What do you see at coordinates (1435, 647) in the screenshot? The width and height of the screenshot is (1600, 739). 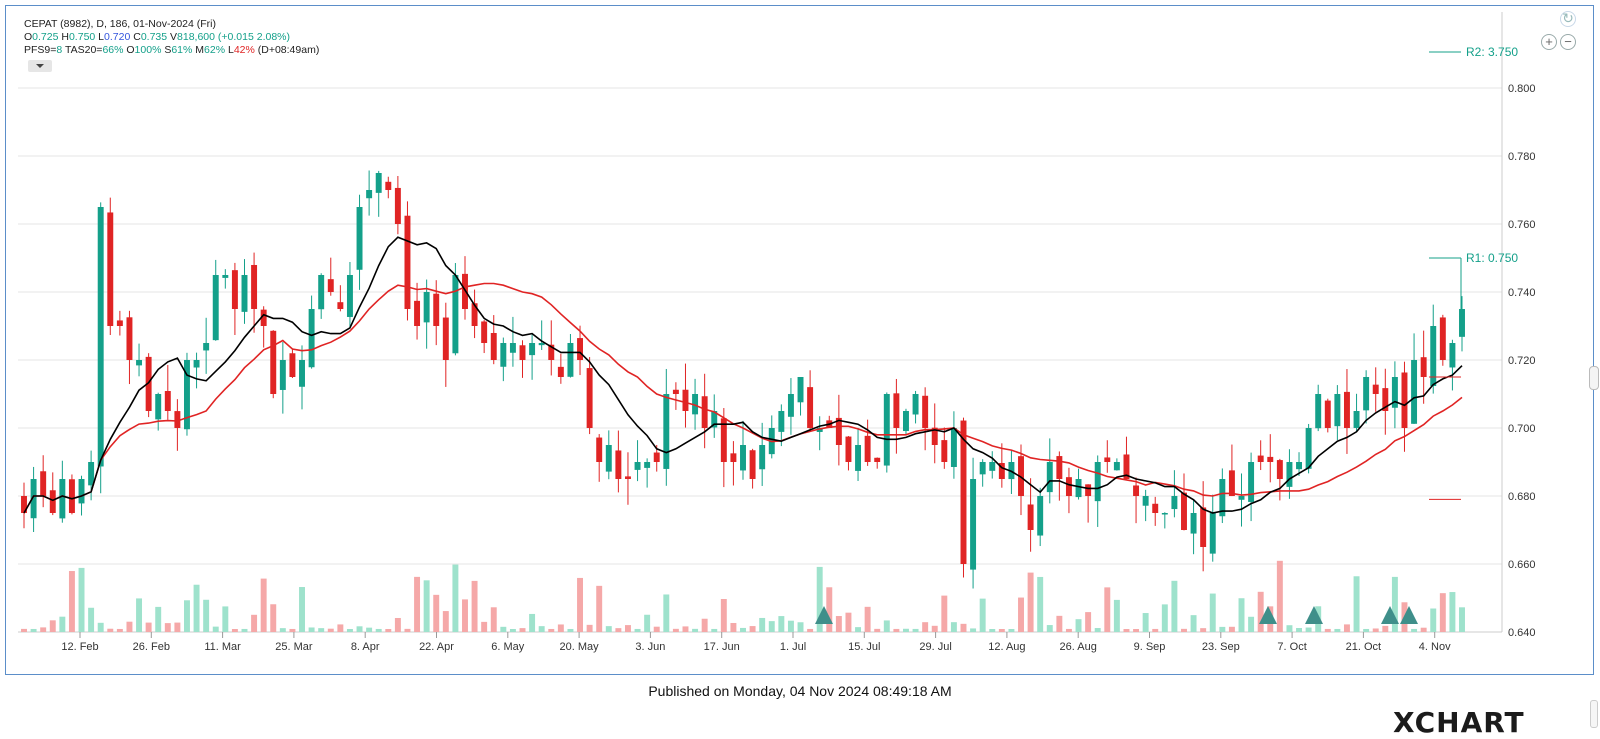 I see `x-tick-label: 4. Nov` at bounding box center [1435, 647].